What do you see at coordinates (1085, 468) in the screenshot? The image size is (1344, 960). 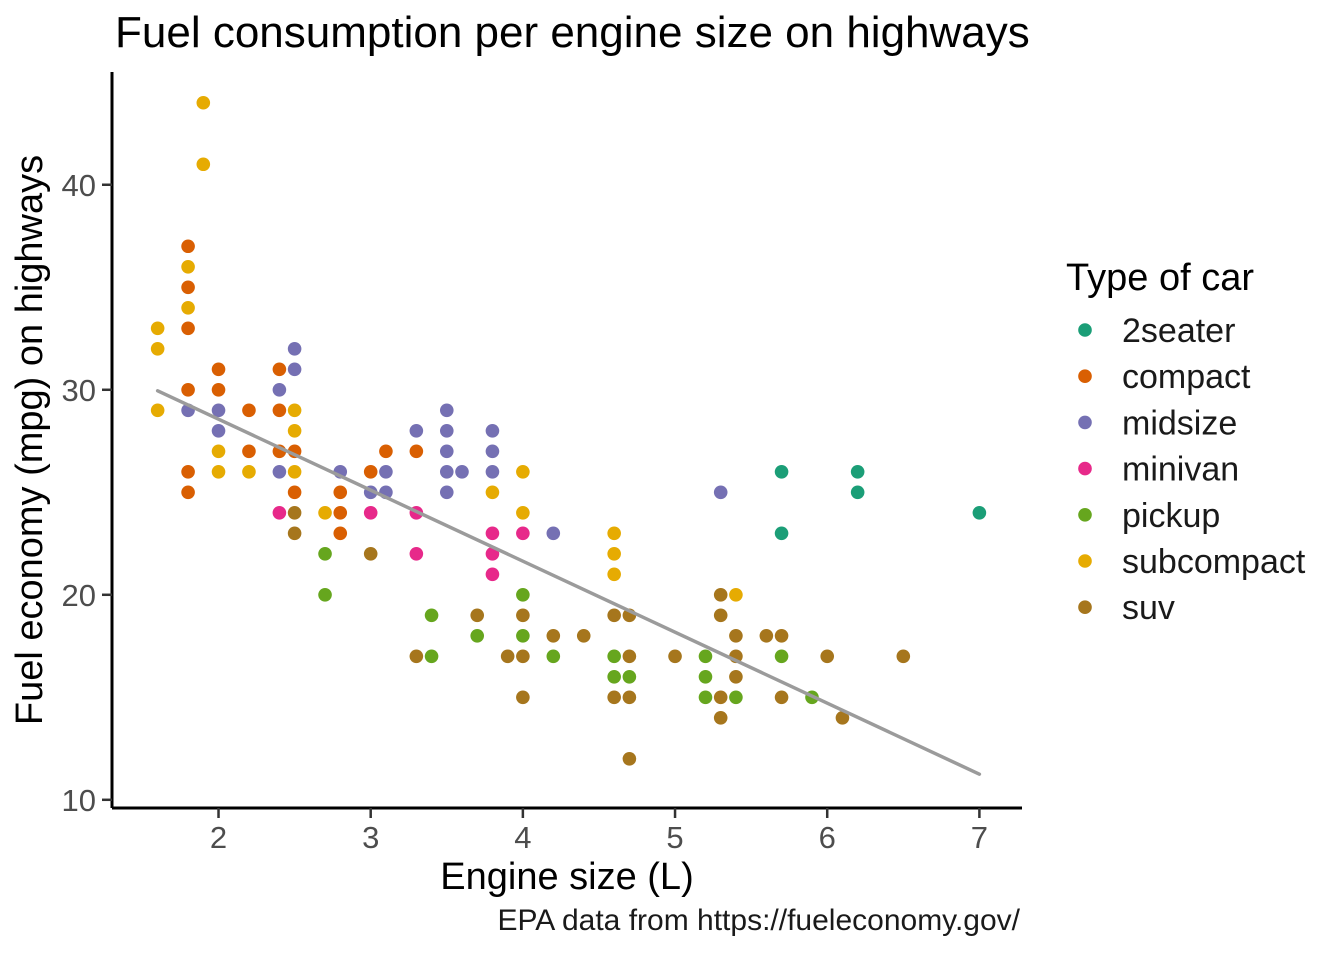 I see `legend-swatch-minivan-icon` at bounding box center [1085, 468].